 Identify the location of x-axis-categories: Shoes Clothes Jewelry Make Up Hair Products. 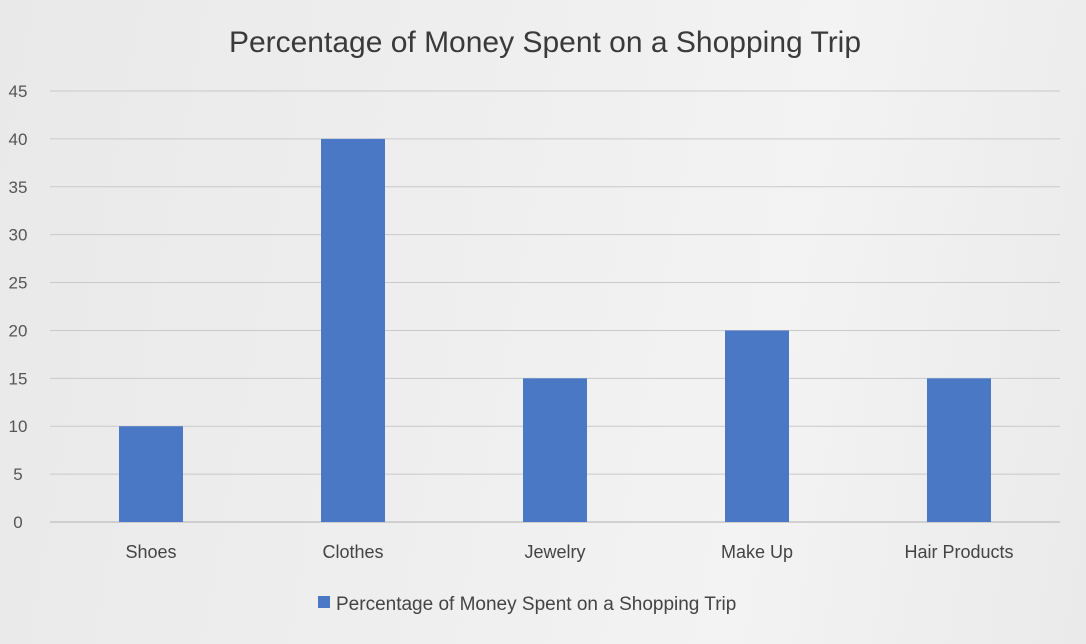
(569, 552).